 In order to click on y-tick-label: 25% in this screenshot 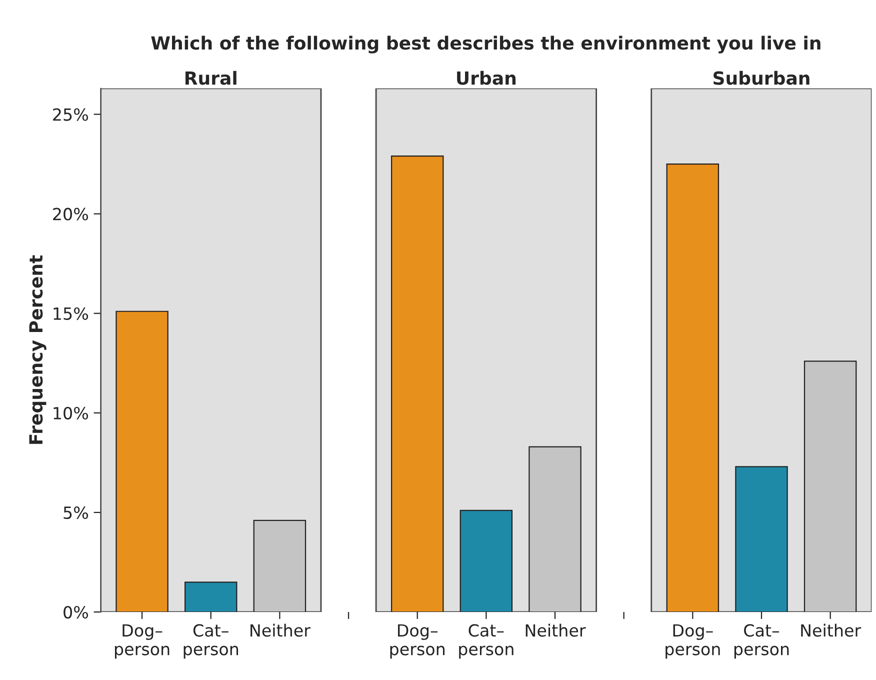, I will do `click(70, 114)`.